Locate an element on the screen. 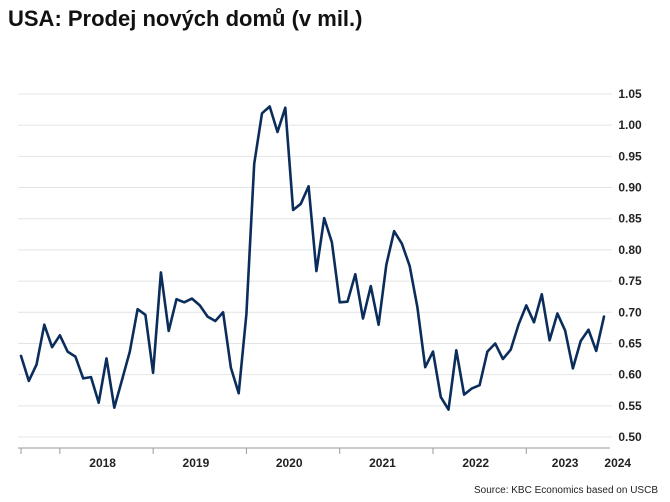 Image resolution: width=670 pixels, height=502 pixels. y-tick-label: 0.50 is located at coordinates (630, 437).